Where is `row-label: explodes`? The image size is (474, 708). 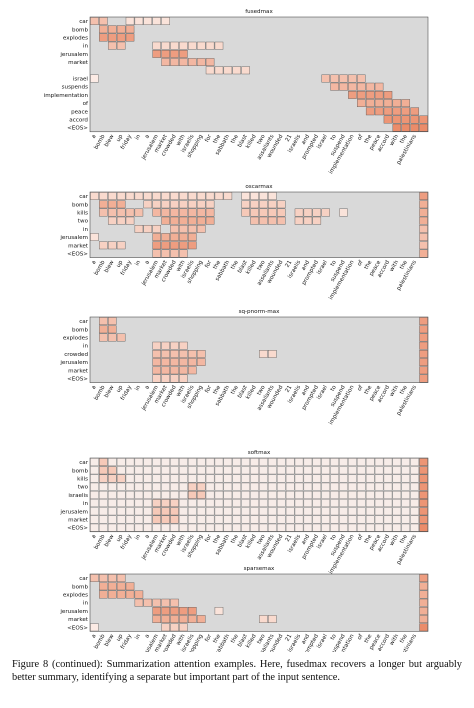 row-label: explodes is located at coordinates (75, 39).